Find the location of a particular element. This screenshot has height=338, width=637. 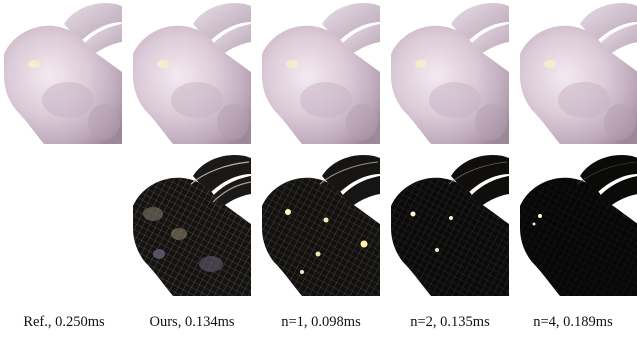

render-n4-image is located at coordinates (578, 73).